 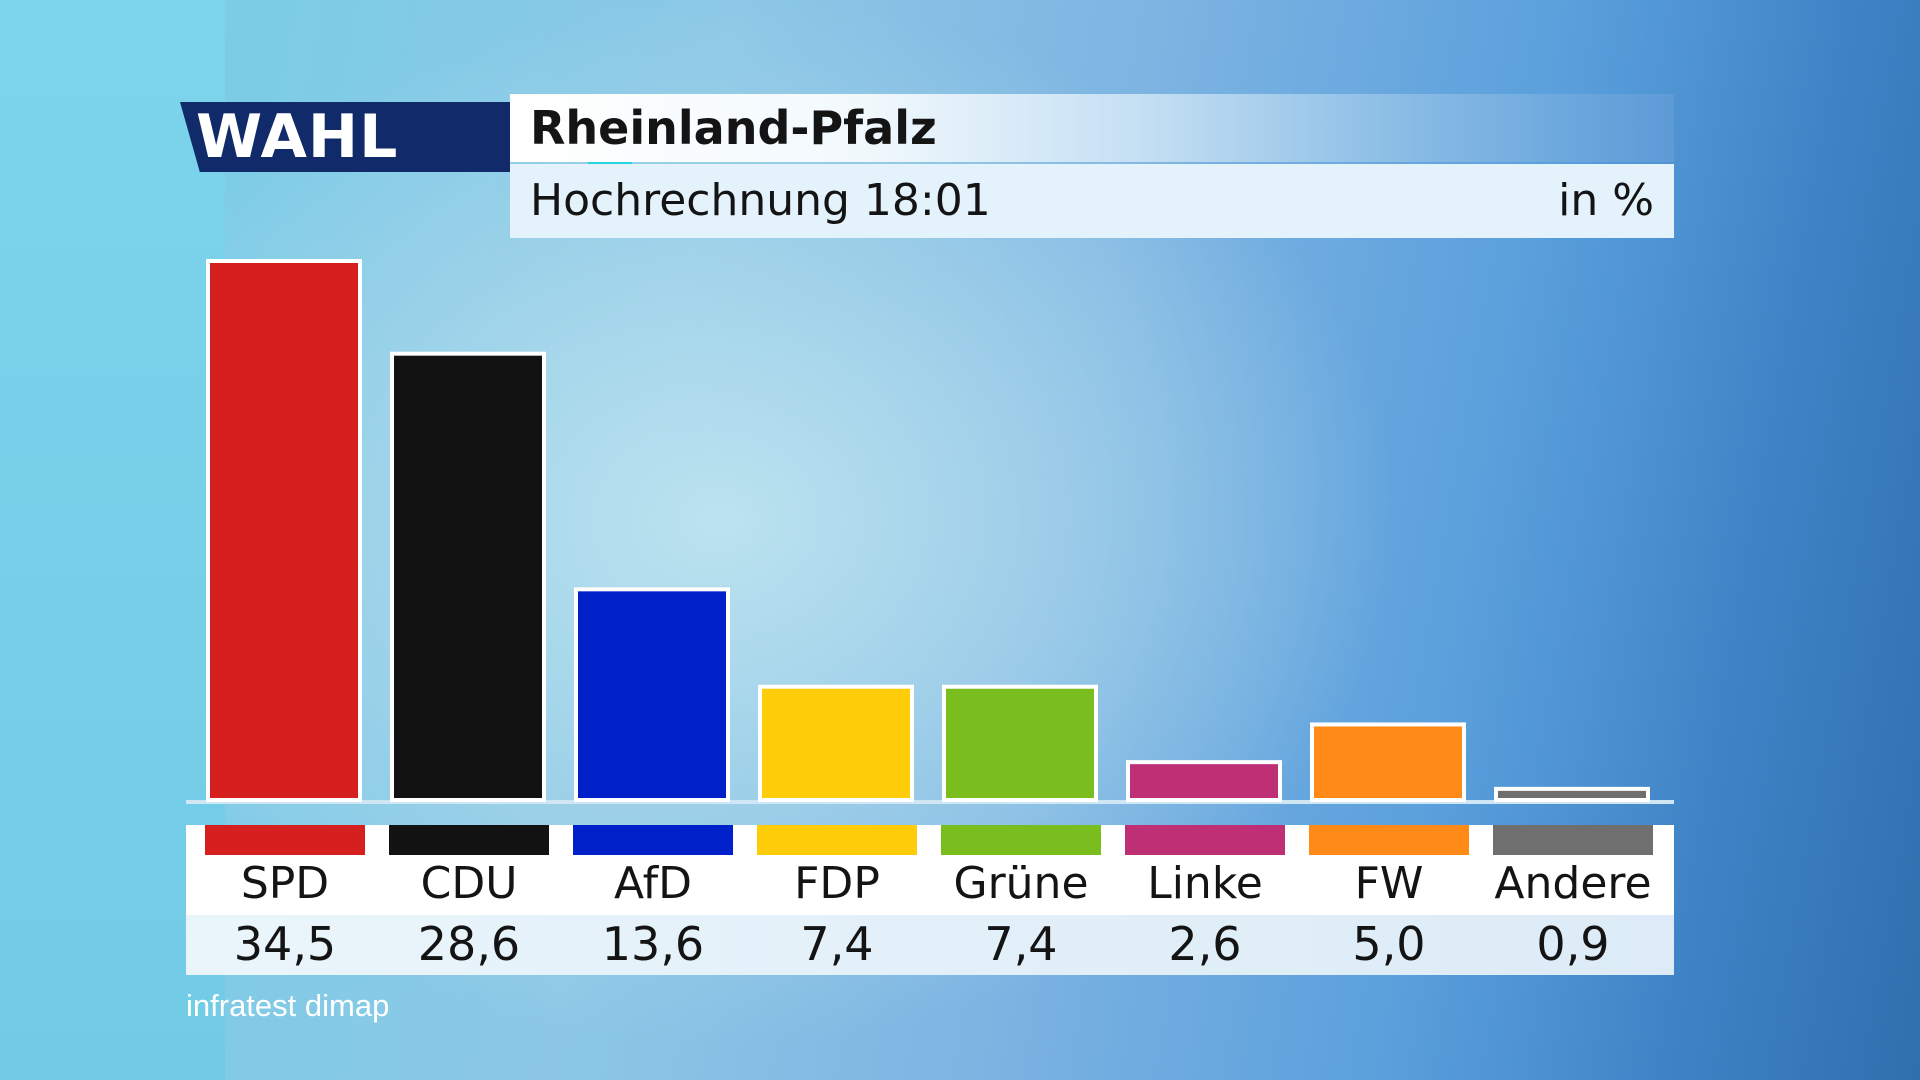 What do you see at coordinates (1092, 128) in the screenshot?
I see `title-bar` at bounding box center [1092, 128].